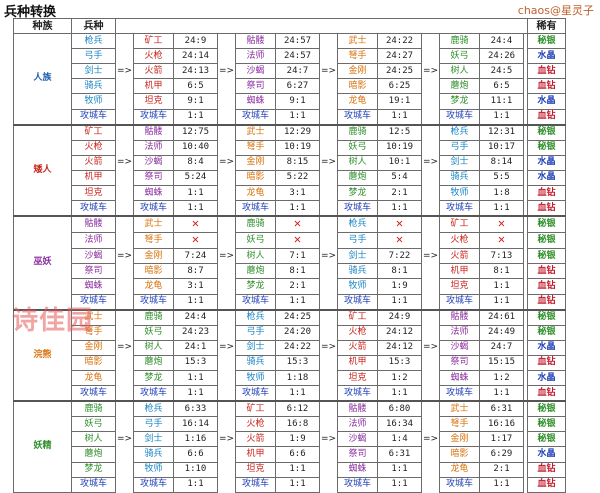 This screenshot has width=600, height=493. I want to click on target-unit: 火箭, so click(153, 71).